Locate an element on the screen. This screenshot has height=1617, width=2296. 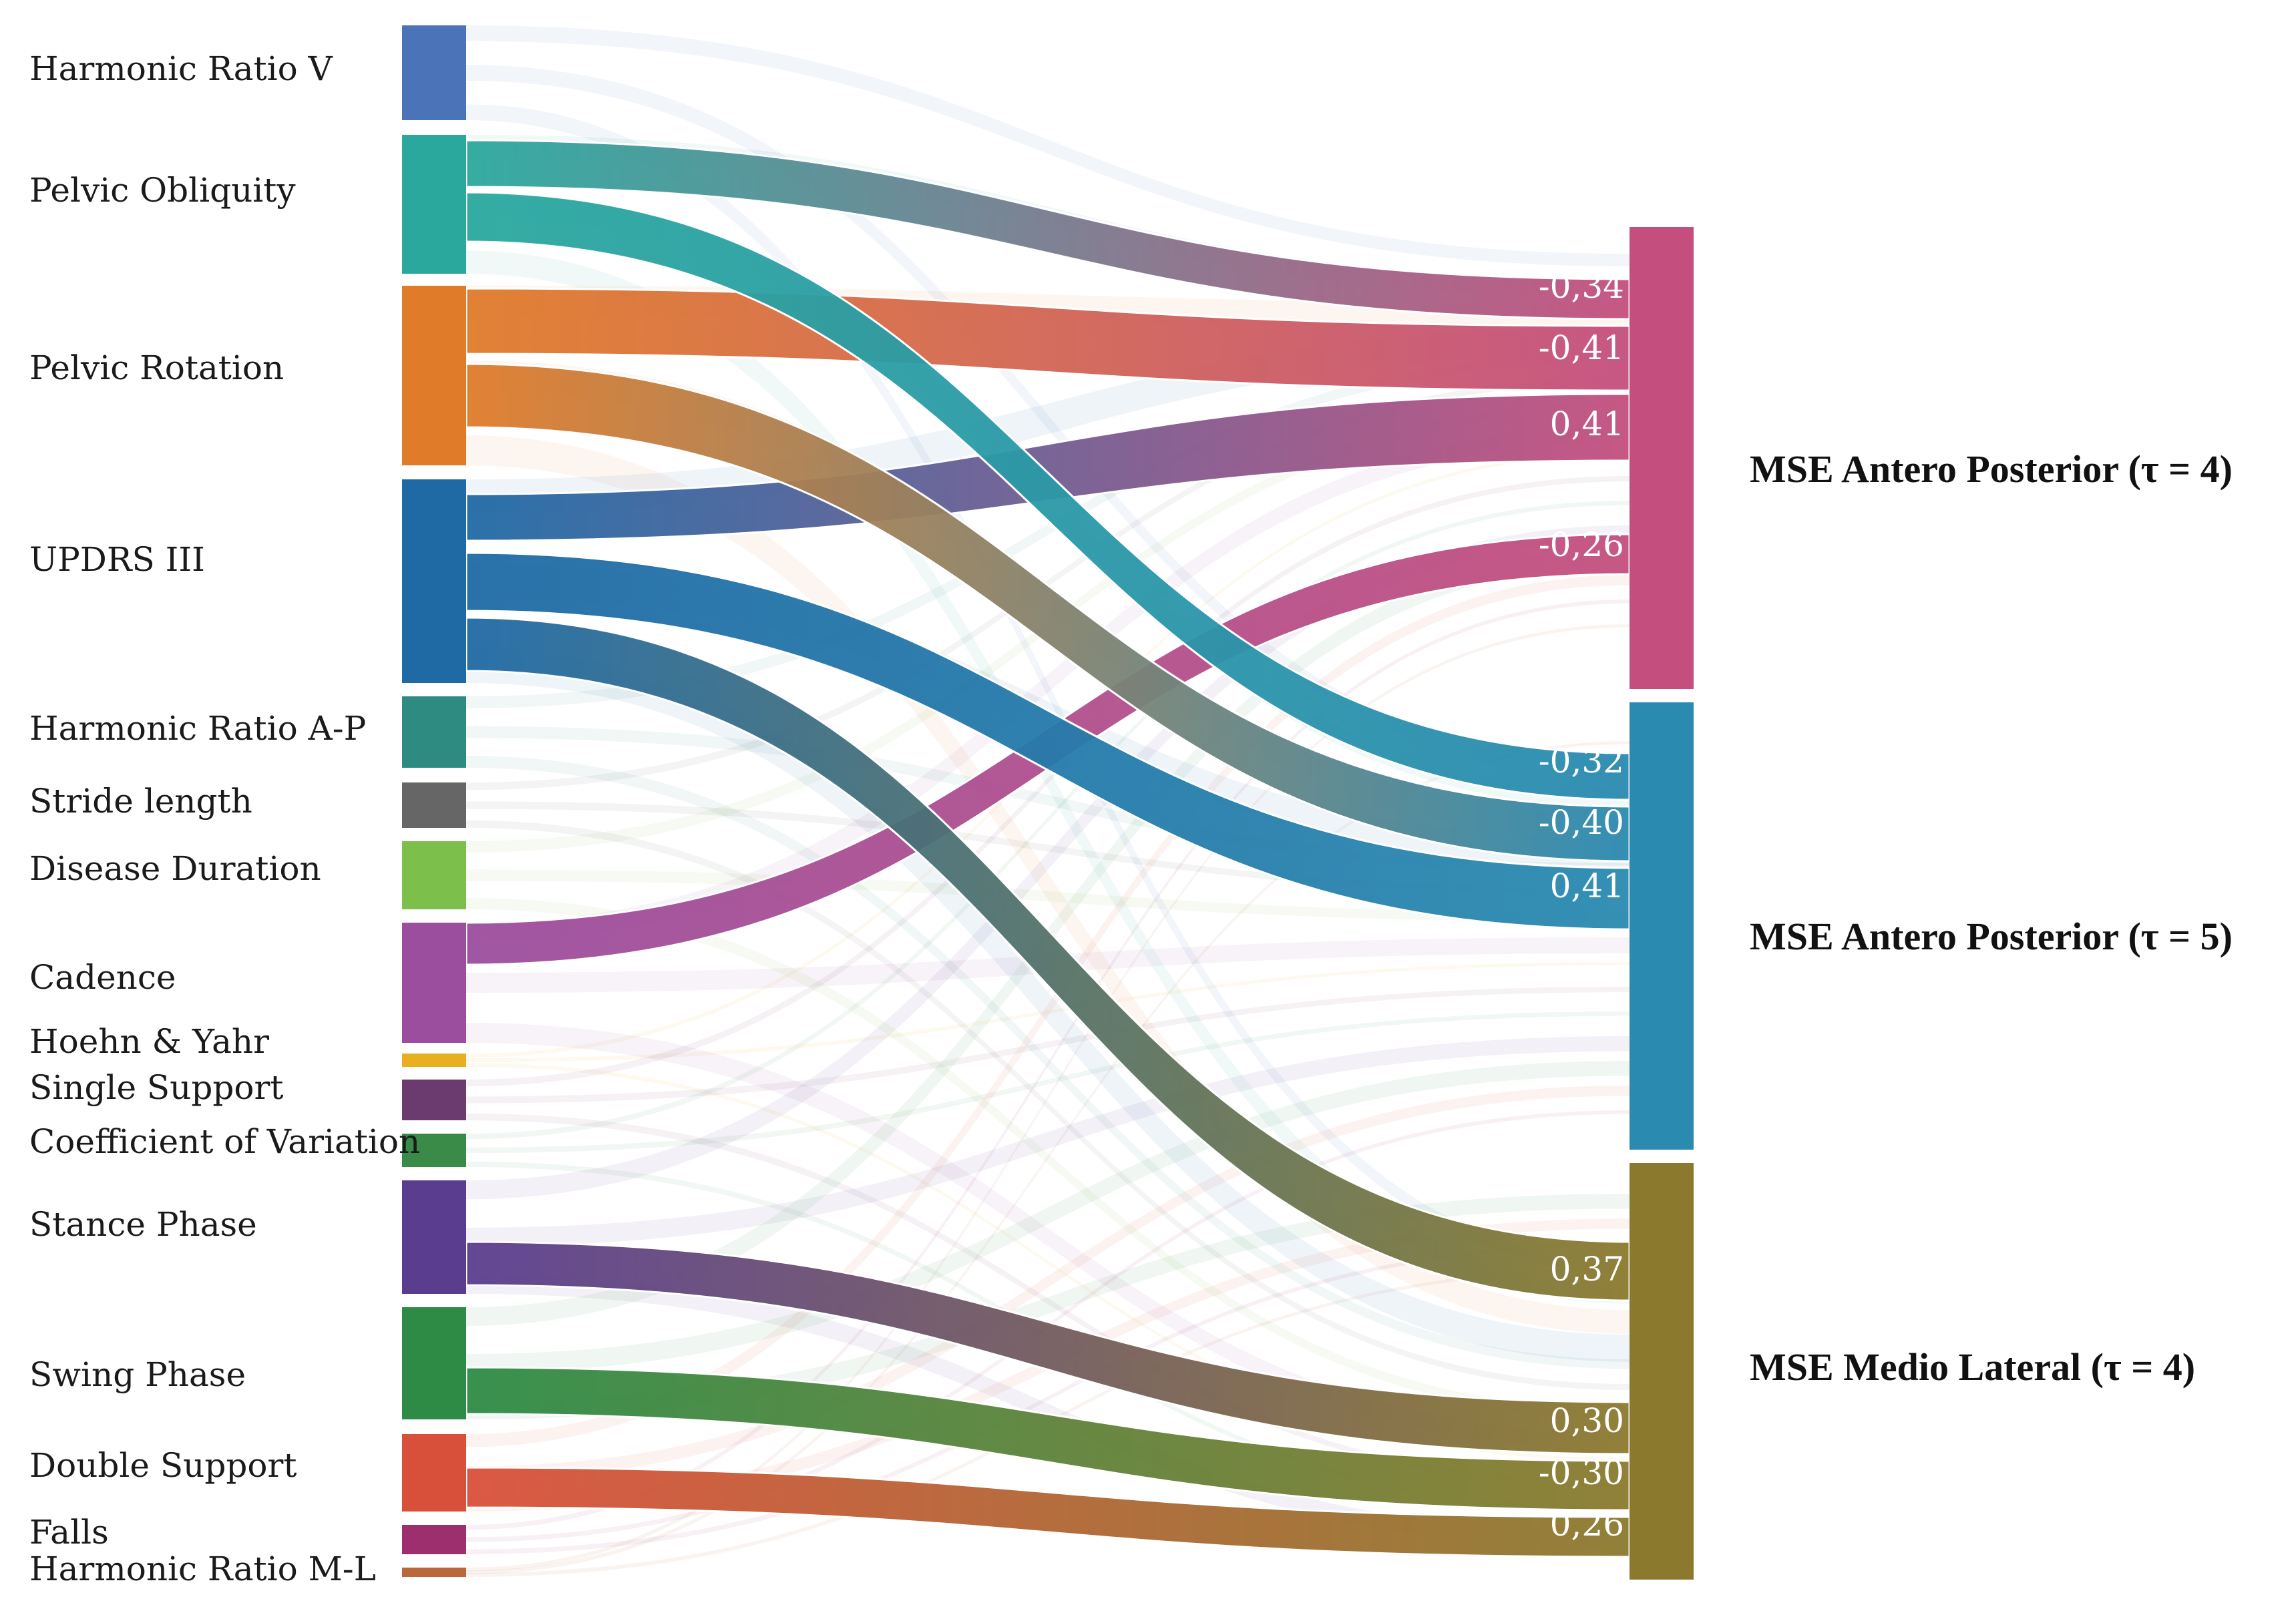
source-label-harmonic-ratio-ap: Harmonic Ratio A-P is located at coordinates (197, 728).